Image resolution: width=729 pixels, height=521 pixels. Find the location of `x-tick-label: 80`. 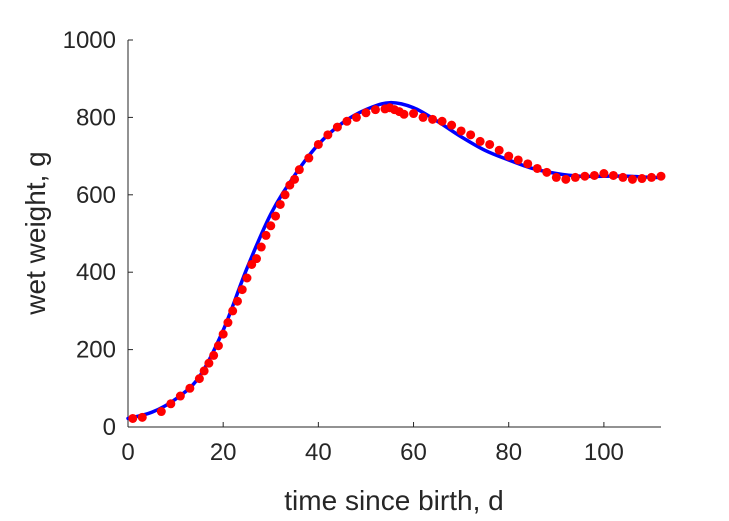

x-tick-label: 80 is located at coordinates (508, 452).